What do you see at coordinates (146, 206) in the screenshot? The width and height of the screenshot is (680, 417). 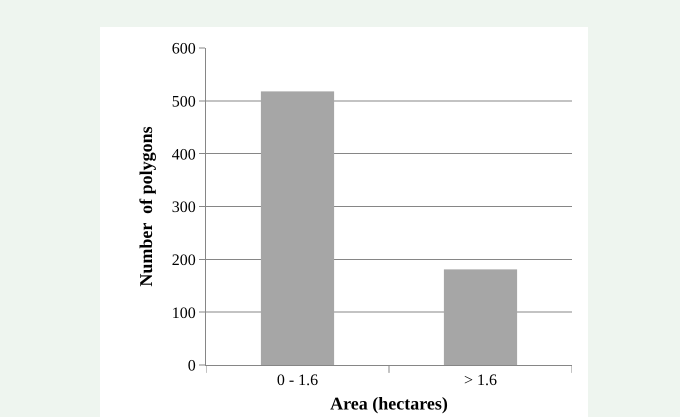 I see `y-axis-title: Number of polygons` at bounding box center [146, 206].